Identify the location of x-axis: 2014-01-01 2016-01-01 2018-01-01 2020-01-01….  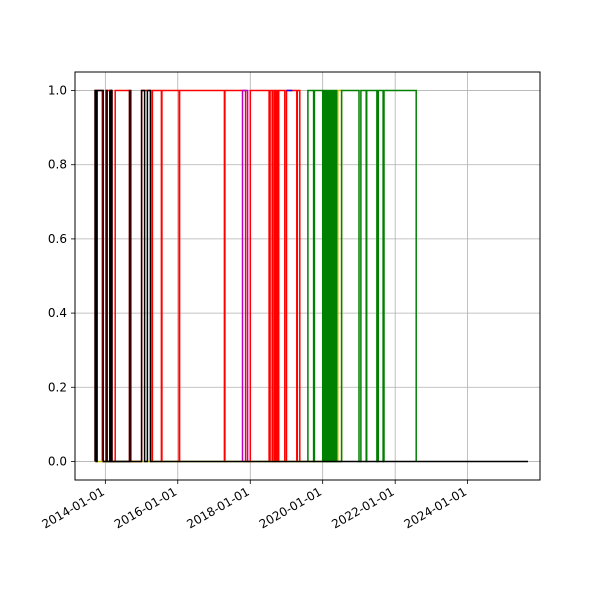
(254, 505).